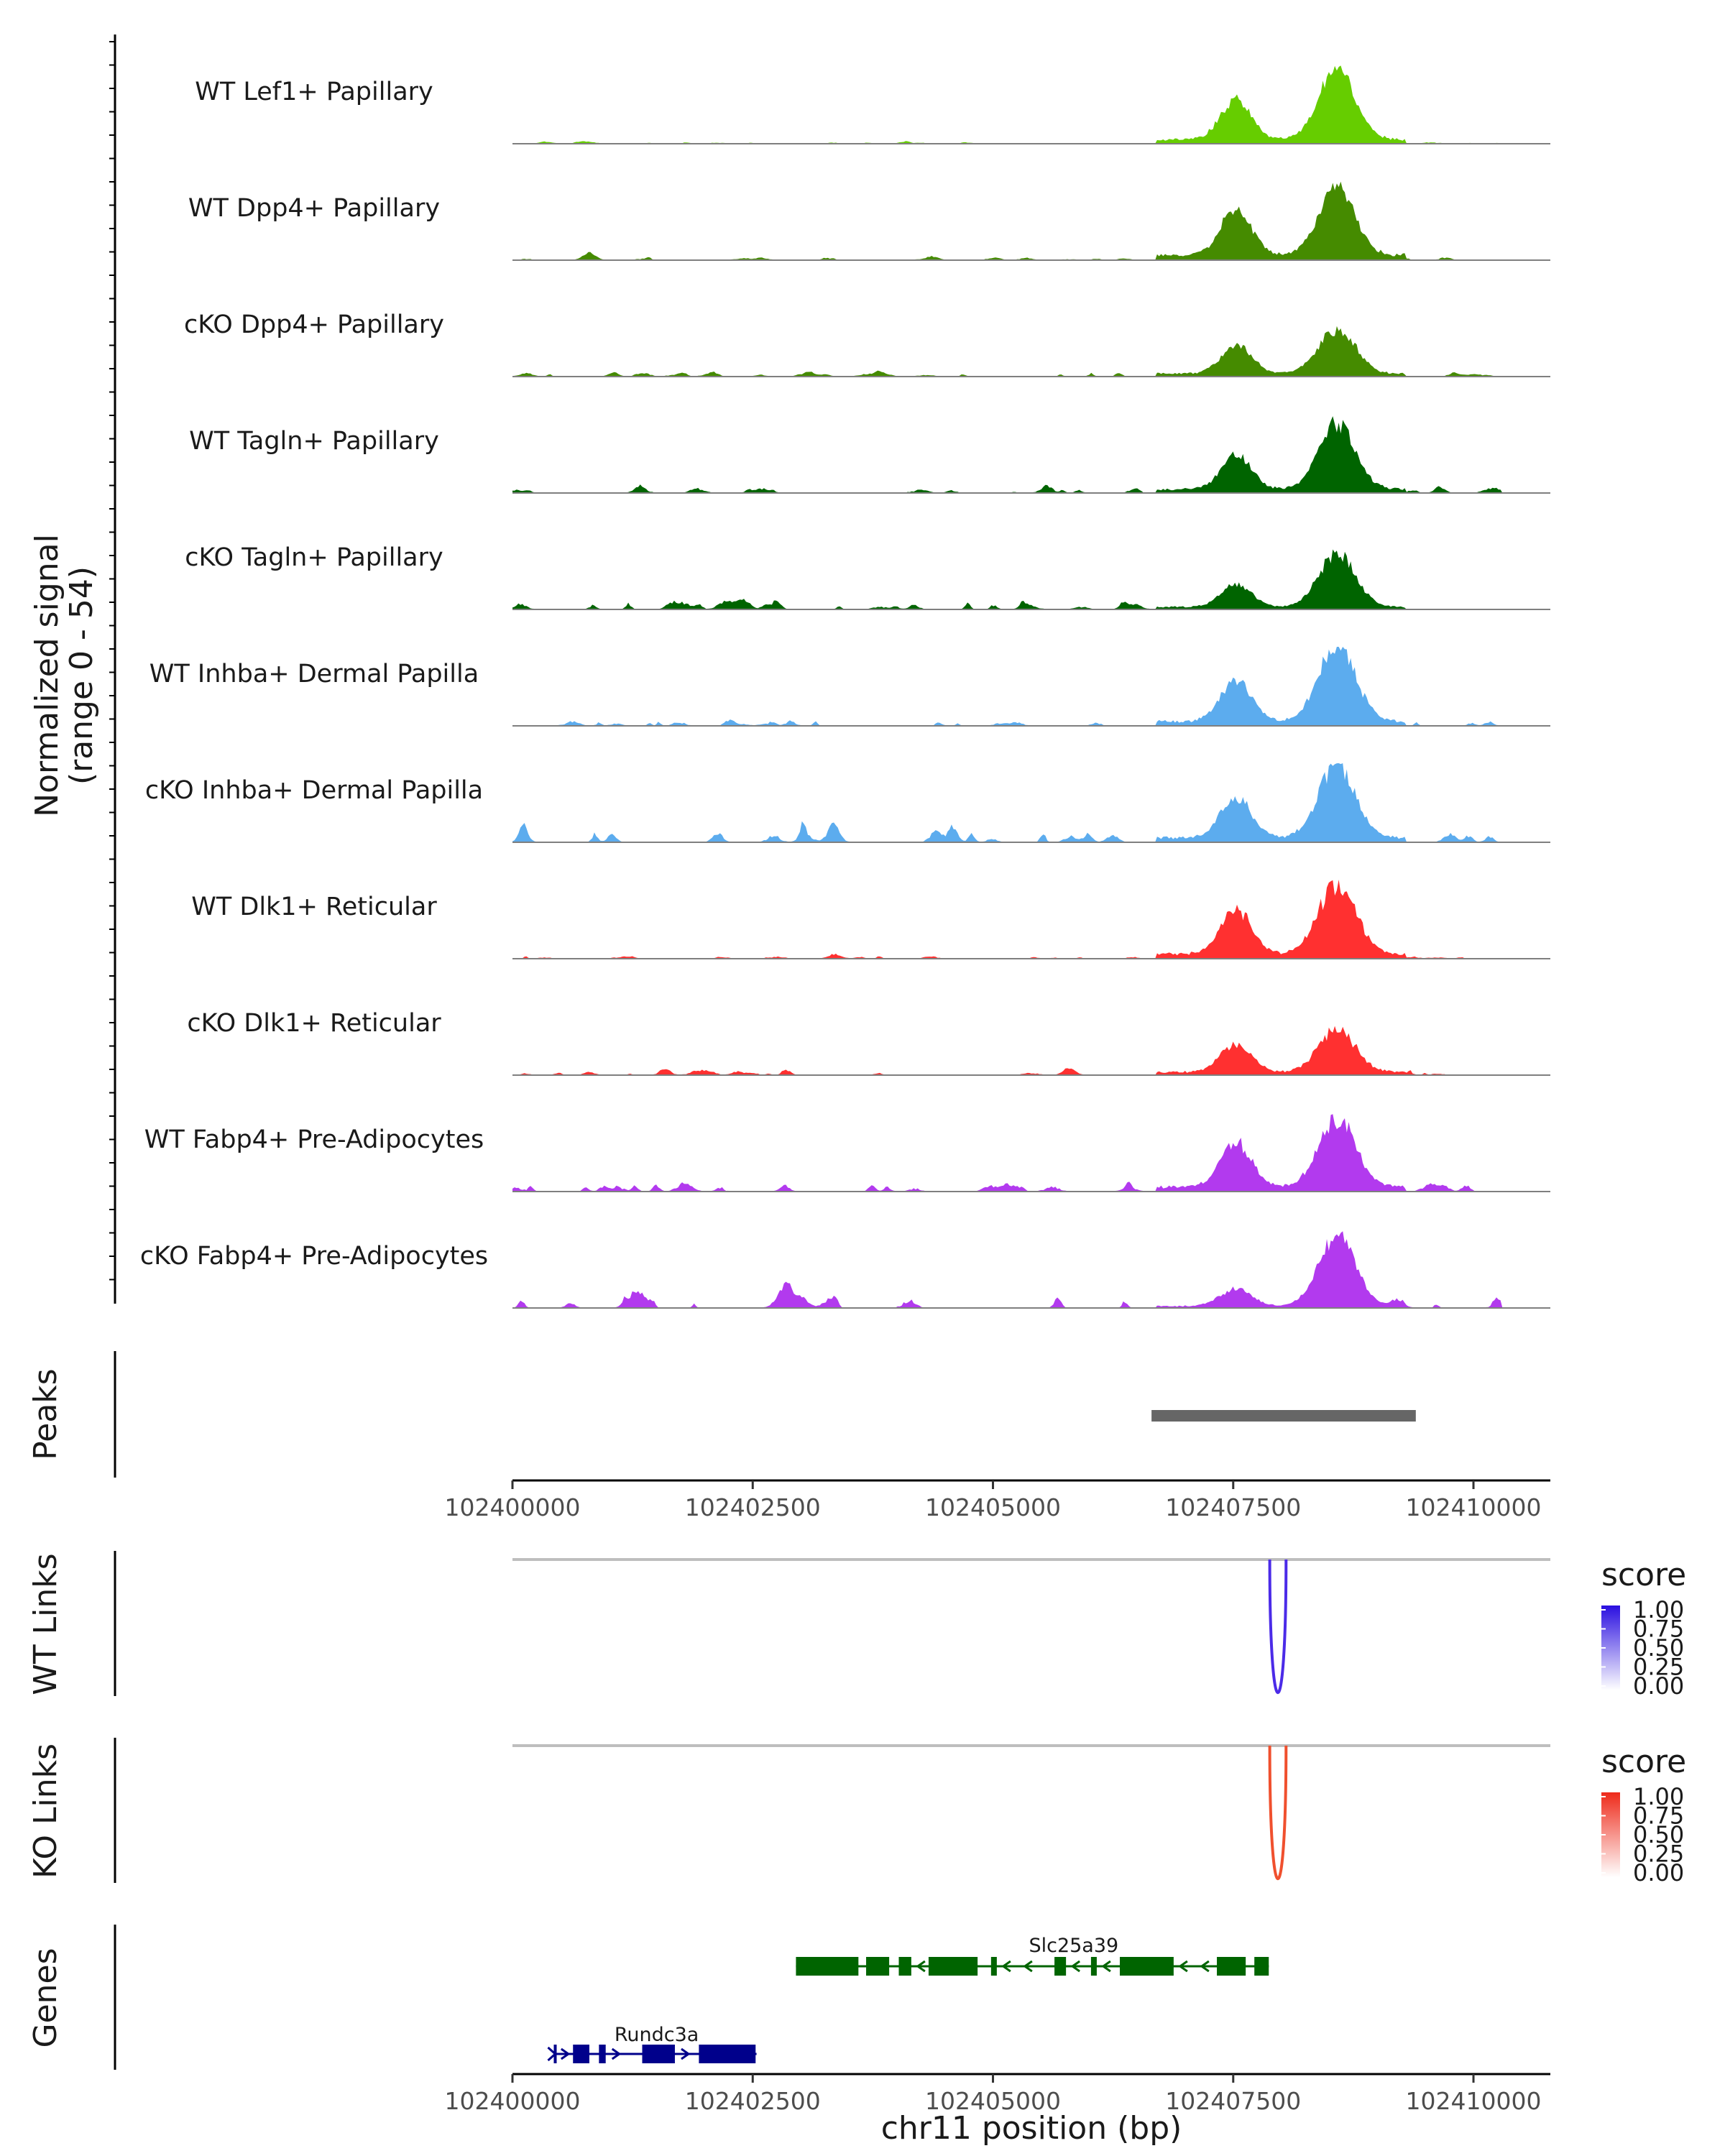 This screenshot has width=1725, height=2156. What do you see at coordinates (856, 1625) in the screenshot?
I see `wt-links-panel: WT Links score 1.000.750.500.250.00` at bounding box center [856, 1625].